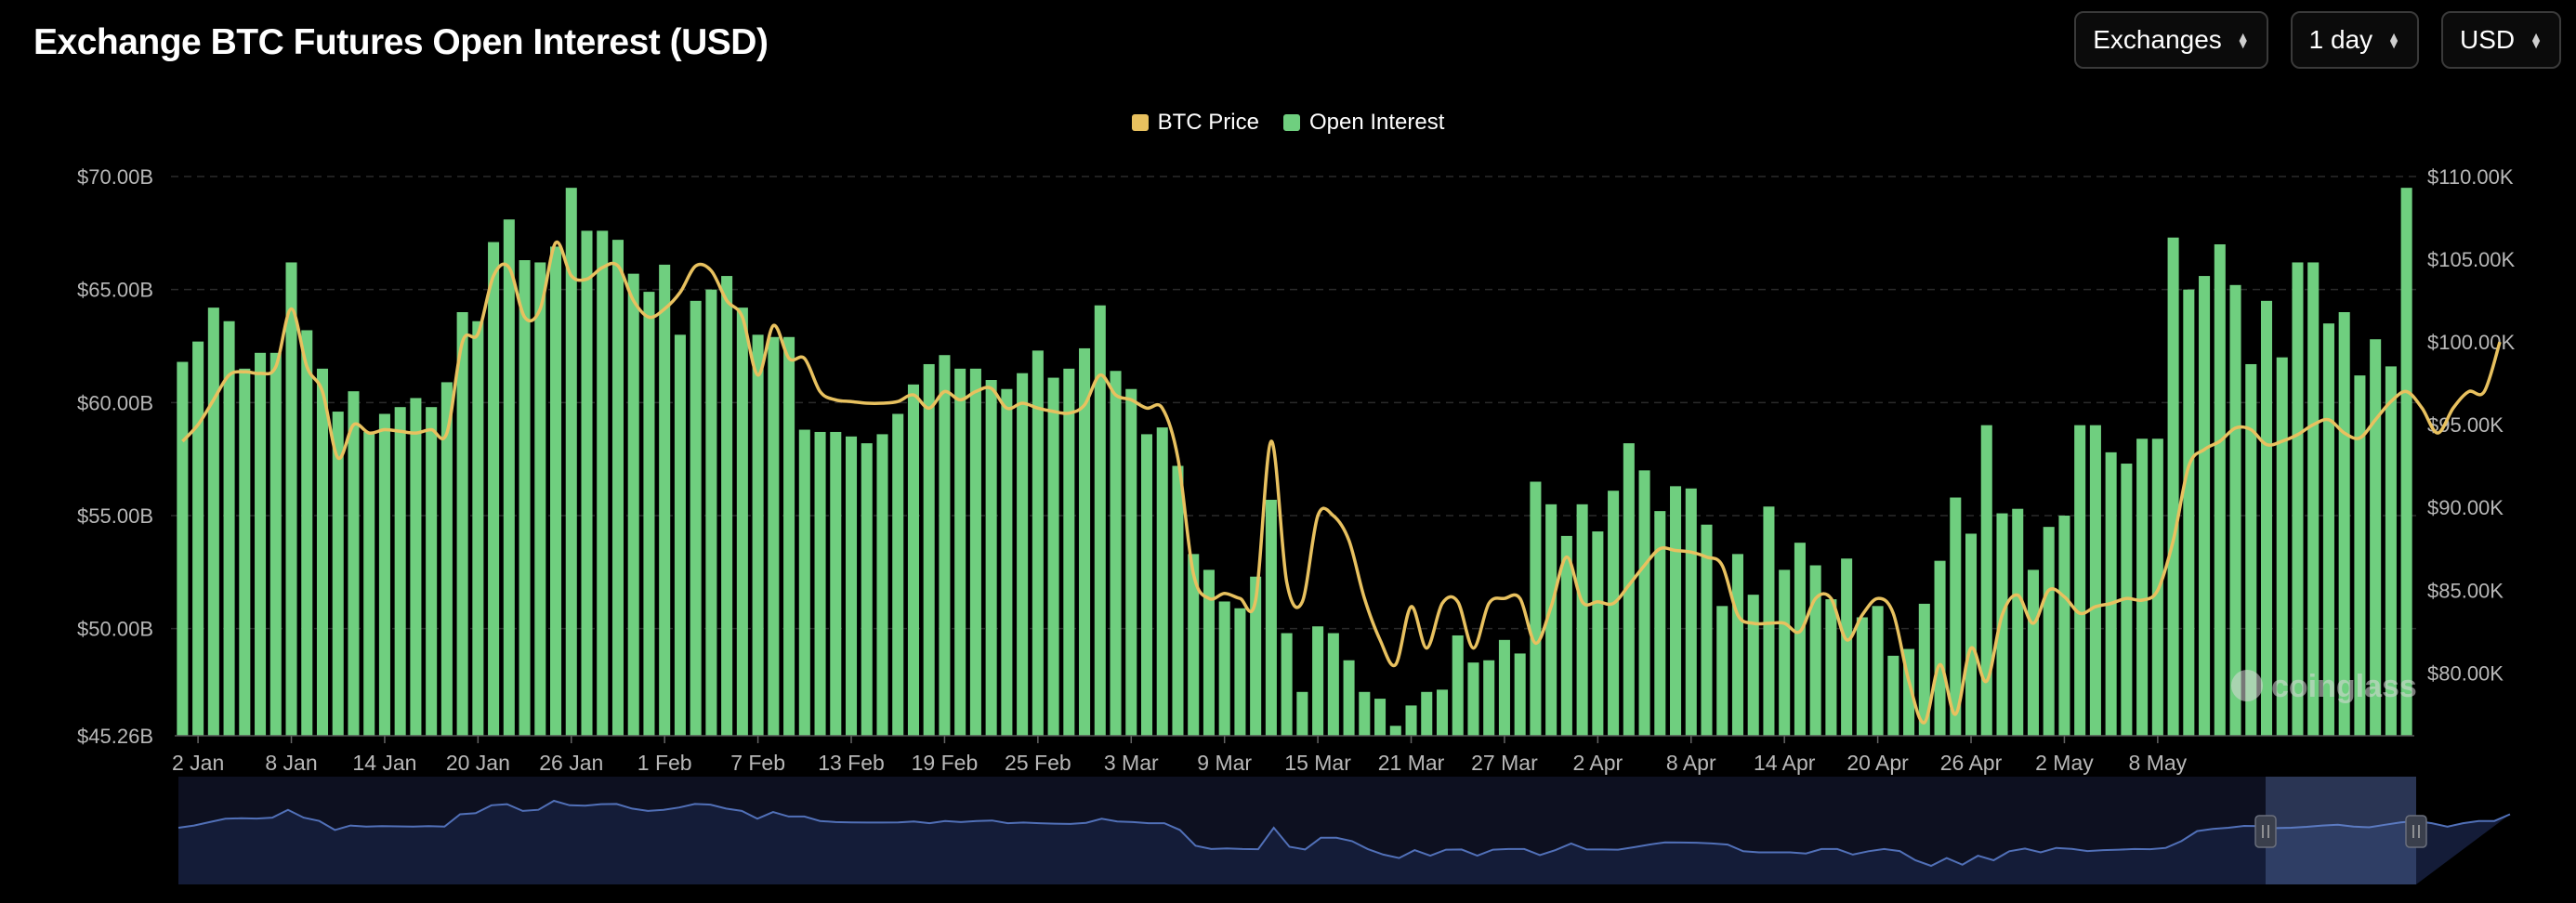 This screenshot has width=2576, height=903. Describe the element at coordinates (2470, 177) in the screenshot. I see `y-right-tick-label: $110.00K` at that location.